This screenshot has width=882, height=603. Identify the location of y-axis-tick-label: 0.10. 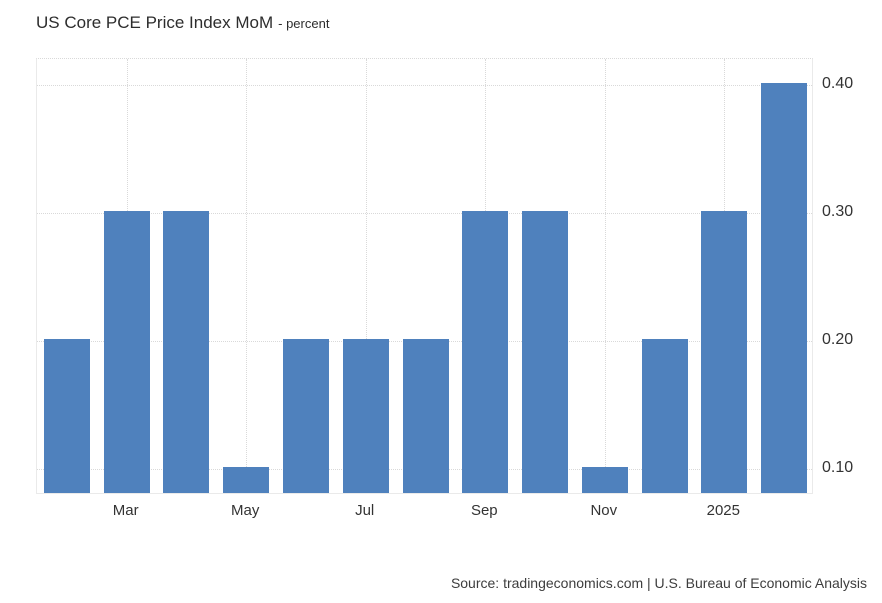
(838, 468).